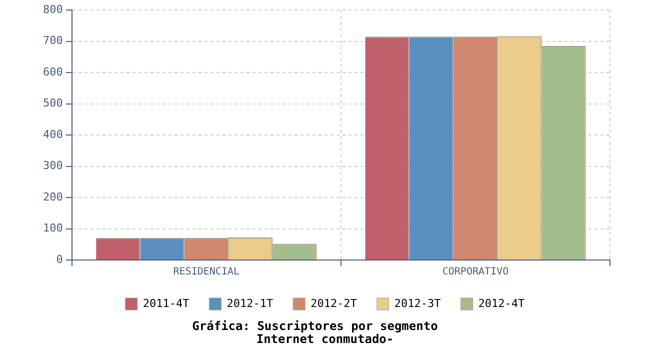 Image resolution: width=650 pixels, height=350 pixels. I want to click on y-tick-label: 700, so click(52, 41).